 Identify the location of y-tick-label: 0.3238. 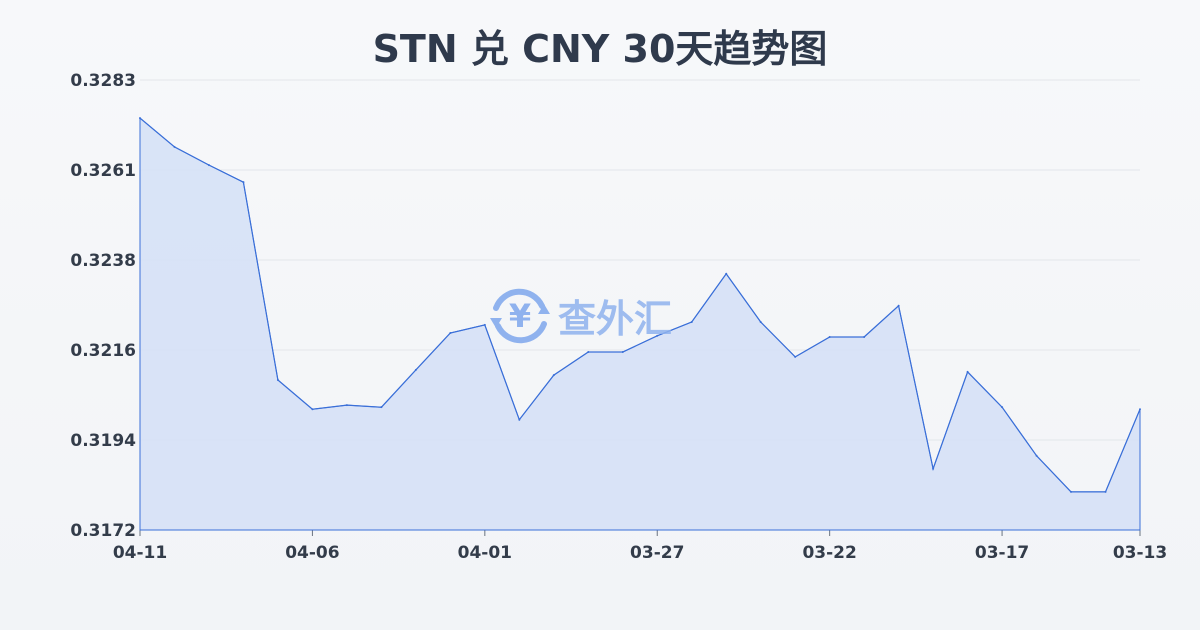
(103, 261).